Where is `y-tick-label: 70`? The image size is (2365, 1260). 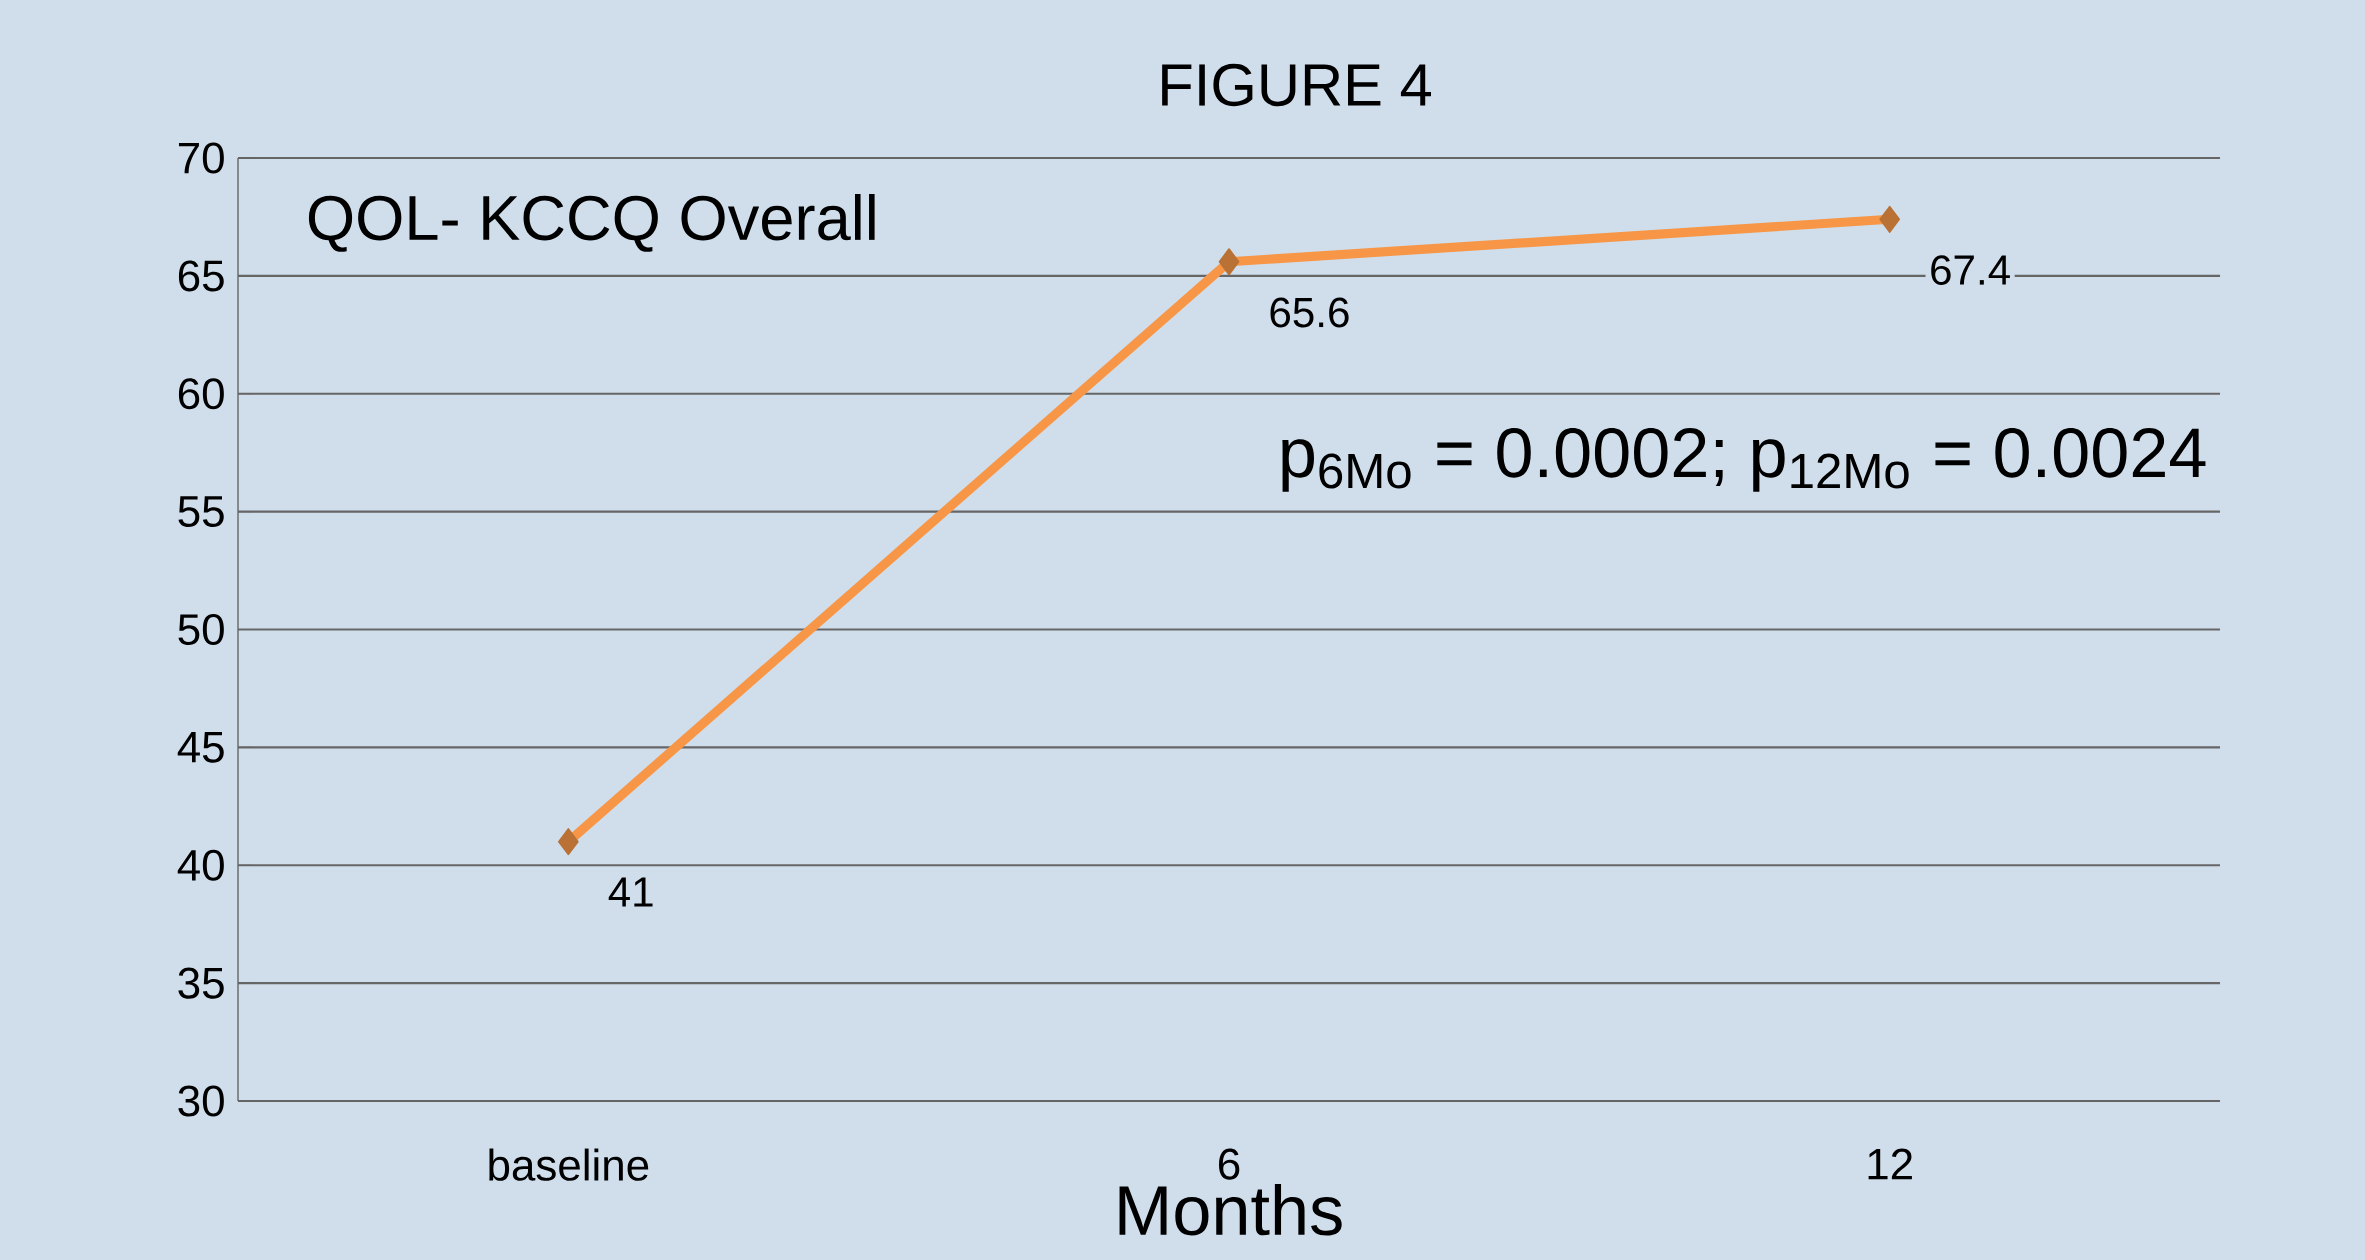 y-tick-label: 70 is located at coordinates (201, 158).